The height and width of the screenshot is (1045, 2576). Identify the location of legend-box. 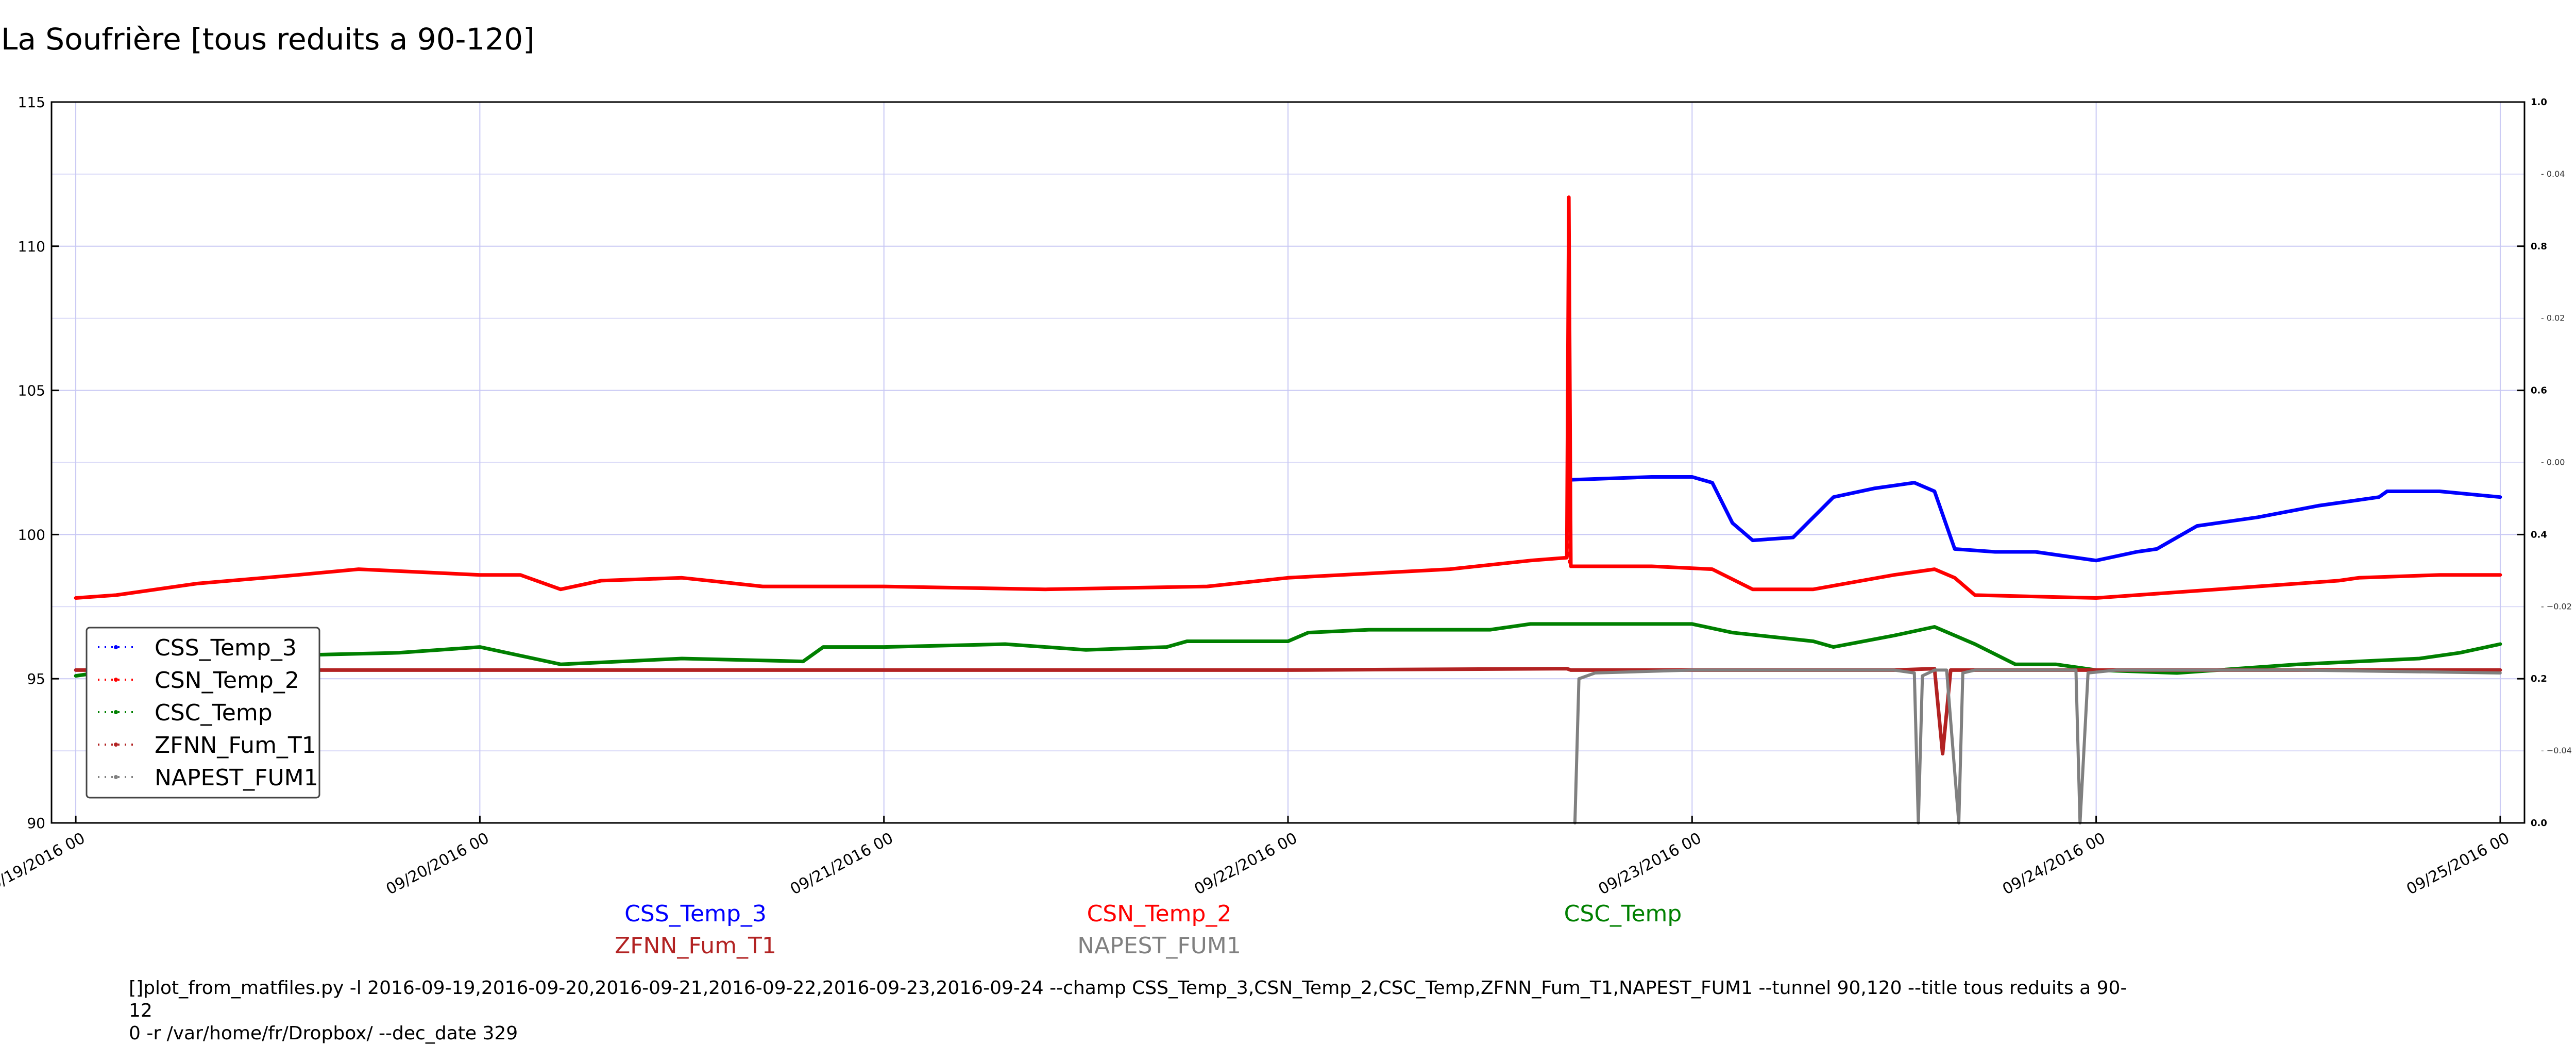
(203, 713).